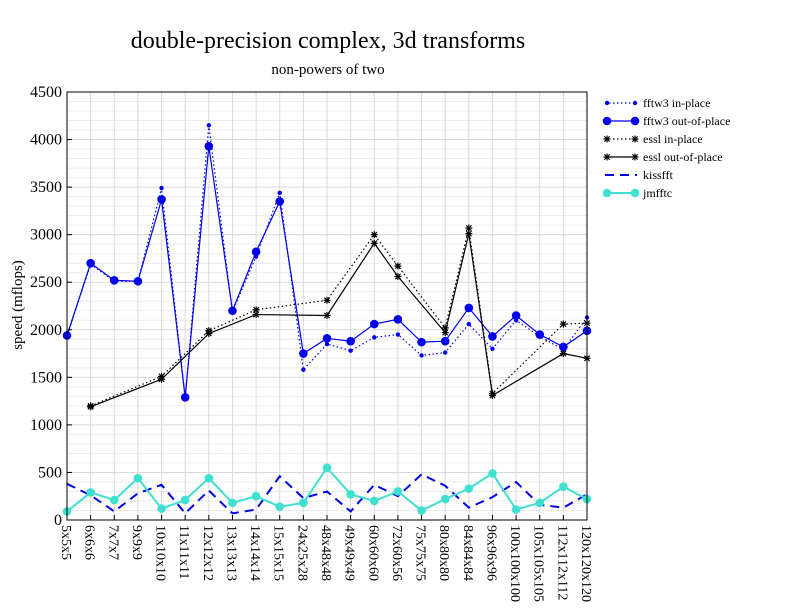 Image resolution: width=792 pixels, height=612 pixels. Describe the element at coordinates (683, 157) in the screenshot. I see `legend-label: essl out-of-place` at that location.